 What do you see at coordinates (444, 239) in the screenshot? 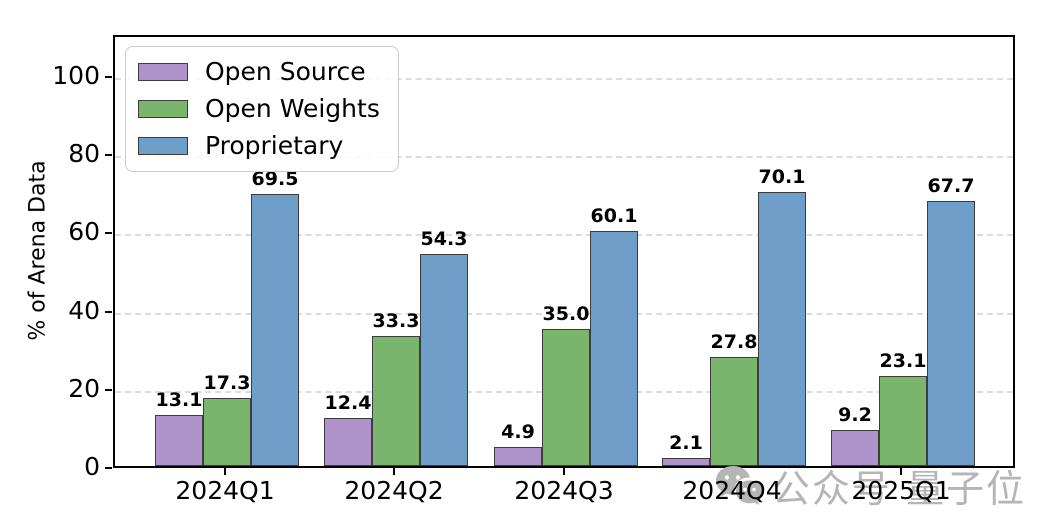
I see `bar-value-label: 54.3` at bounding box center [444, 239].